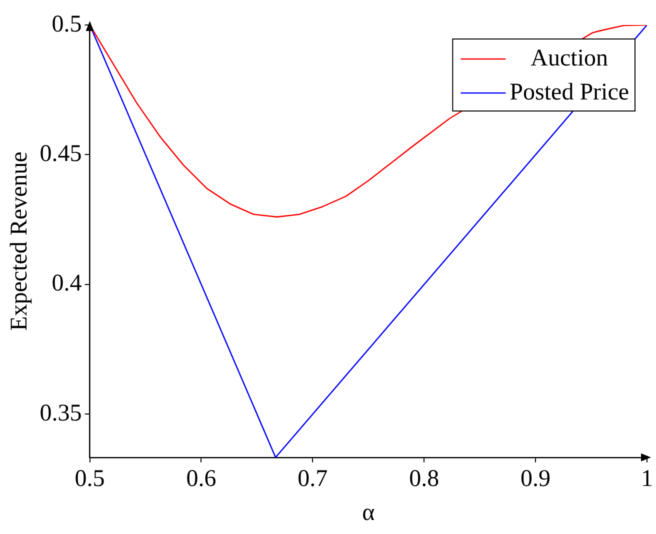  Describe the element at coordinates (19, 241) in the screenshot. I see `y-axis-title: Expected Revenue` at that location.